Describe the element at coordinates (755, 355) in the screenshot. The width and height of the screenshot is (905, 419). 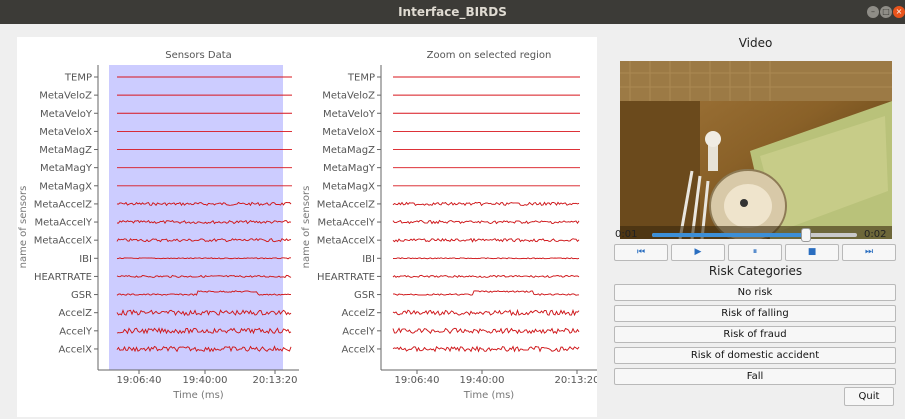
I see `risk-of-domestic-accident-button: Risk of domestic accident` at that location.